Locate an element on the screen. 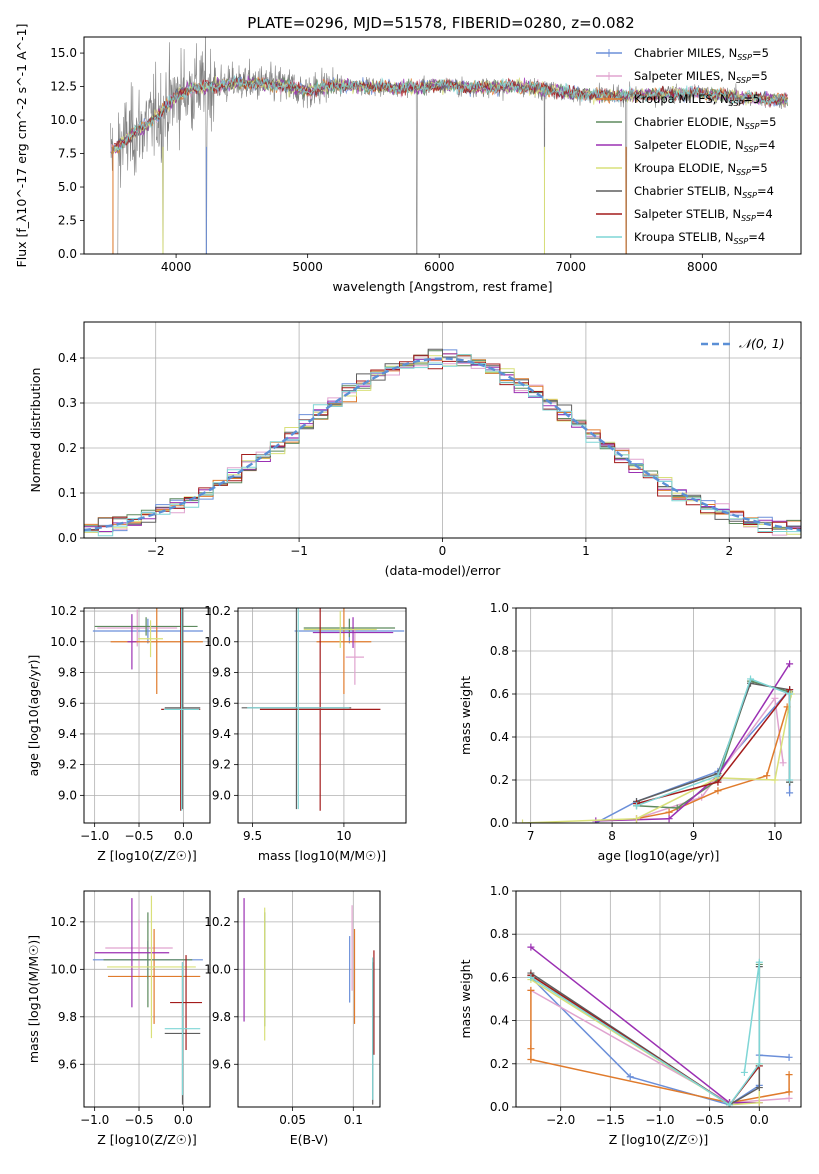 The width and height of the screenshot is (819, 1174). ytick-label: 10.0 is located at coordinates (217, 642).